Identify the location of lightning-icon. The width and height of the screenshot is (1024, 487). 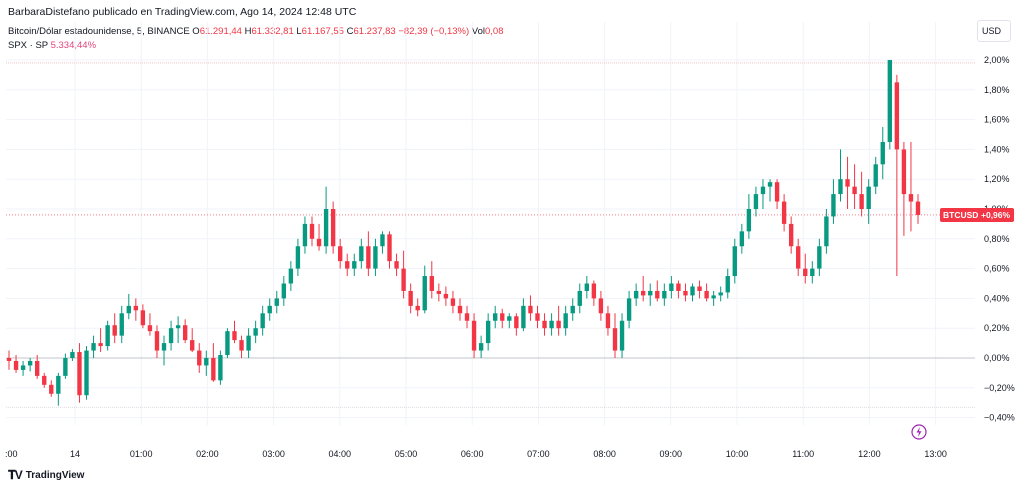
(919, 432).